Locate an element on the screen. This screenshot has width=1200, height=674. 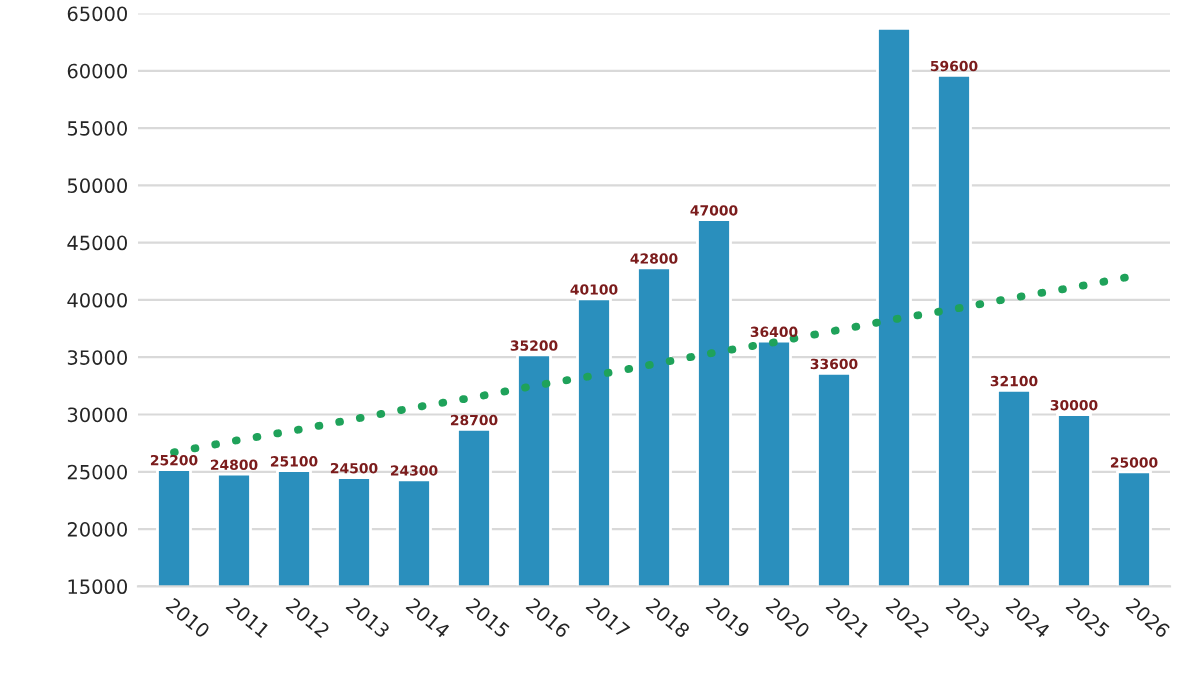
y-tick-label: 20000 is located at coordinates (97, 529).